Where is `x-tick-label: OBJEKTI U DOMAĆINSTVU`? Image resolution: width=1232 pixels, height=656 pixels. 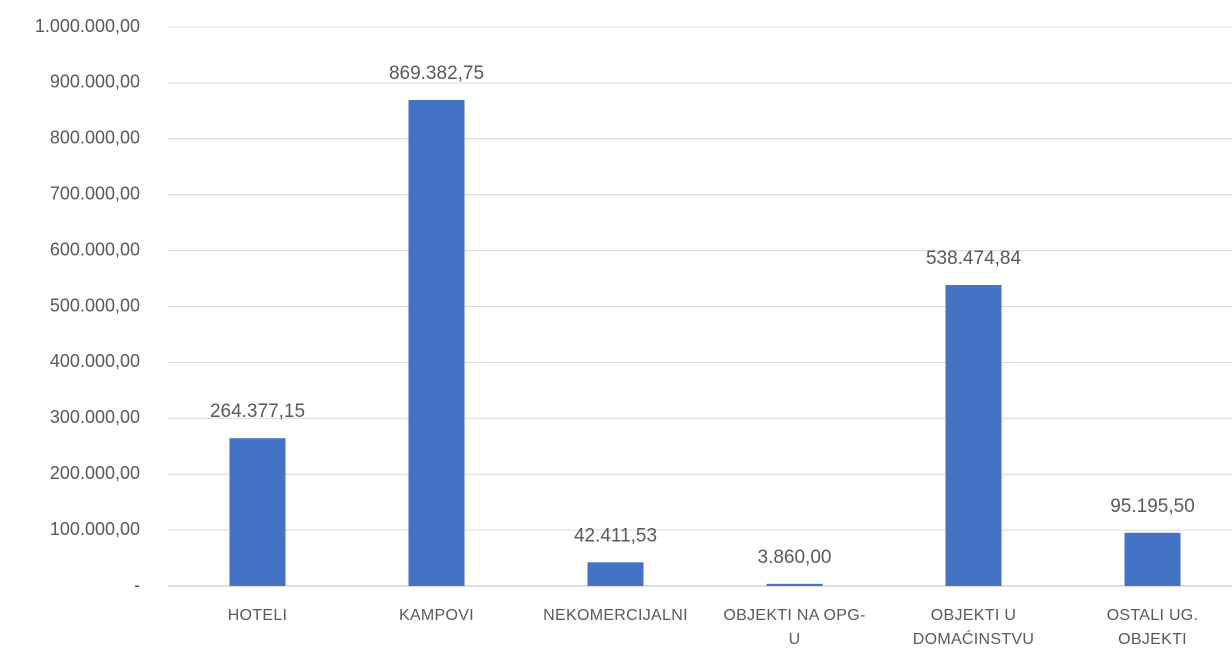 x-tick-label: OBJEKTI U DOMAĆINSTVU is located at coordinates (973, 627).